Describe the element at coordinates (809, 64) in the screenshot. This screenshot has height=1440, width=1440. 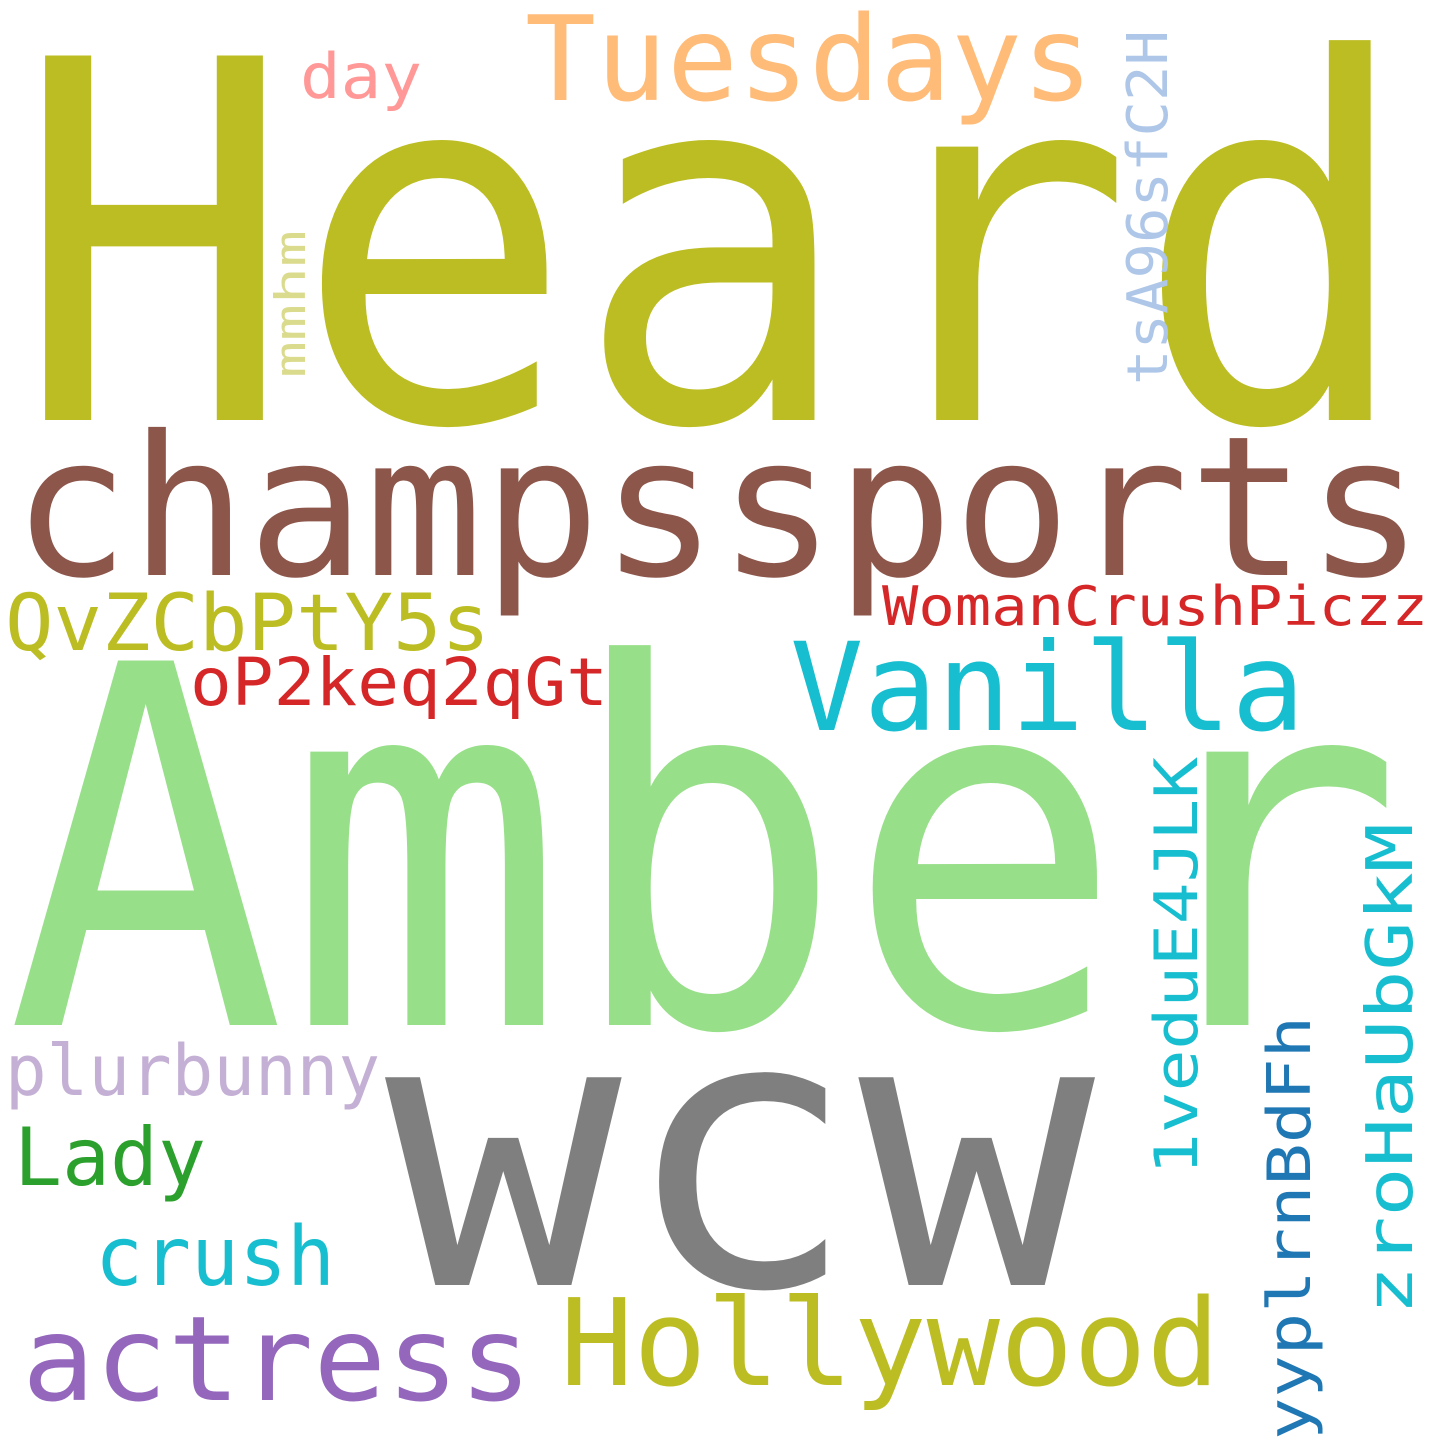
I see `word-tuesdays: Tuesdays` at that location.